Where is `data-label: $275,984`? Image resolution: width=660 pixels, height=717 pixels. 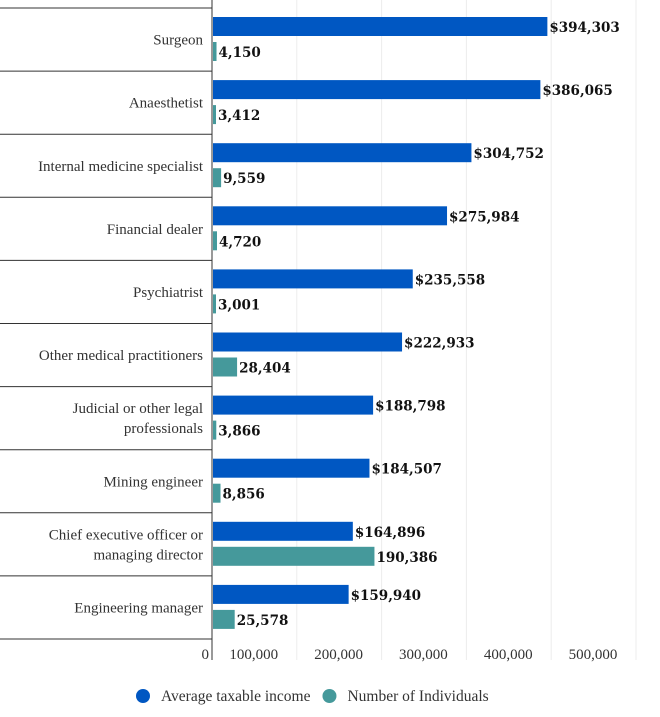 data-label: $275,984 is located at coordinates (484, 217).